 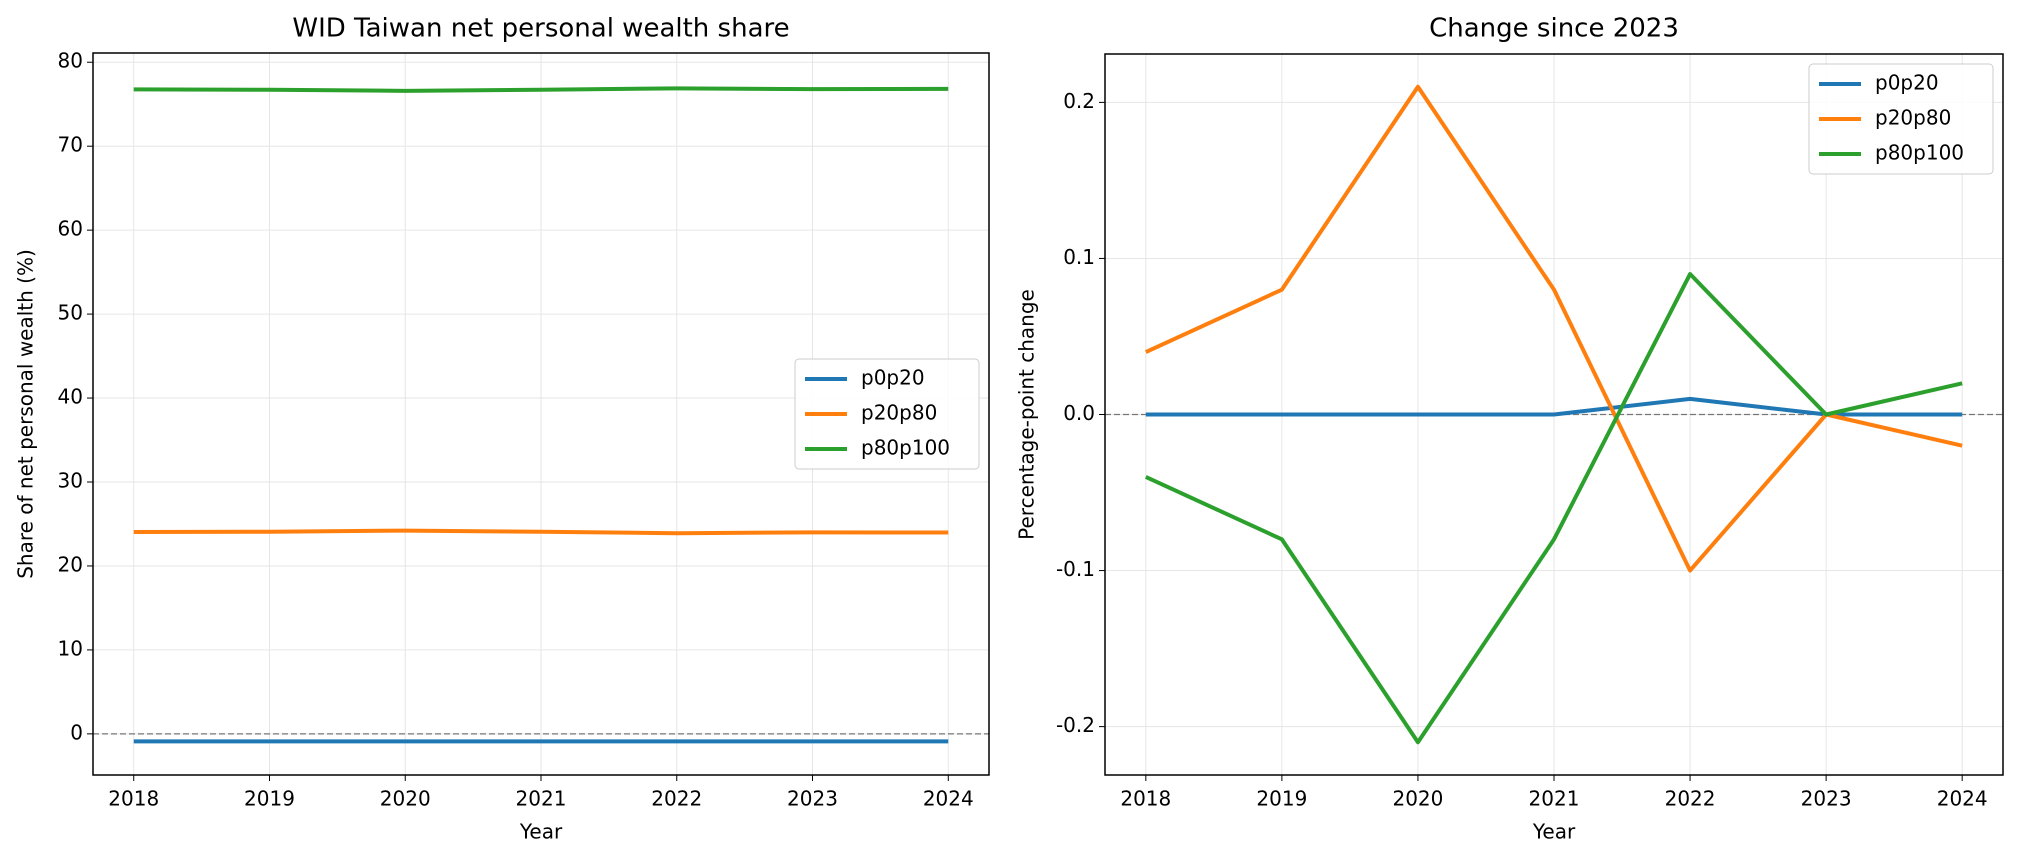 What do you see at coordinates (70, 397) in the screenshot?
I see `y-tick-label: 40` at bounding box center [70, 397].